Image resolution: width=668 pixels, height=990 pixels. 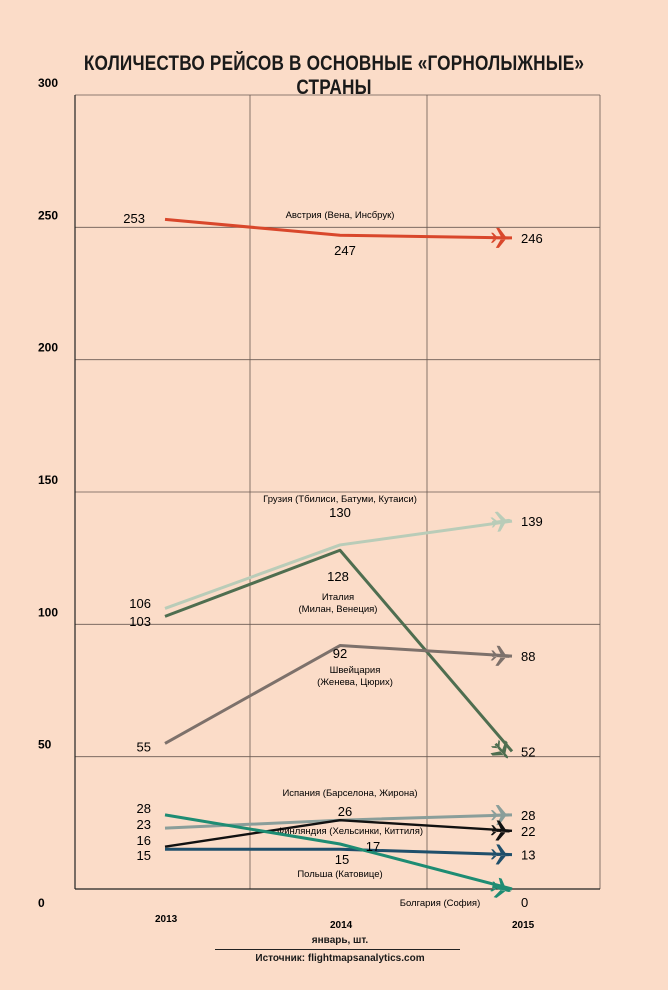 What do you see at coordinates (144, 824) in the screenshot?
I see `data-label: 23` at bounding box center [144, 824].